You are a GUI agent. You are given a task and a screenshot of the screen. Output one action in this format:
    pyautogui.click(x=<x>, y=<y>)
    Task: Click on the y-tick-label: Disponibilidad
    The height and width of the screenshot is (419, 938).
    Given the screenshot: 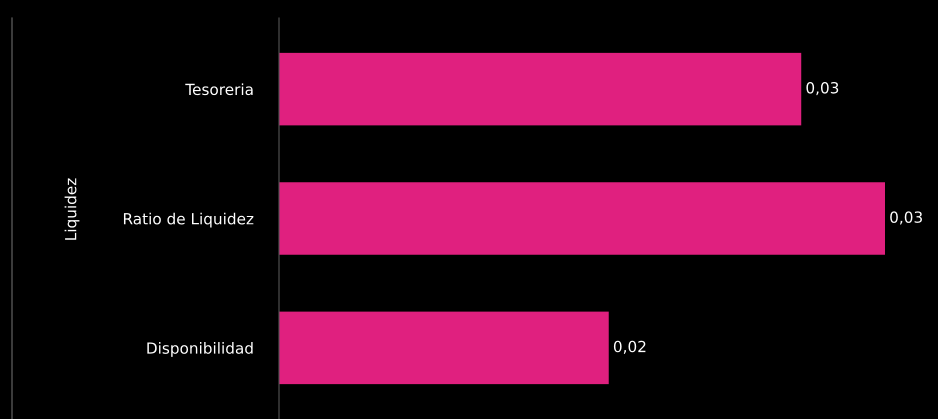 What is the action you would take?
    pyautogui.click(x=200, y=349)
    